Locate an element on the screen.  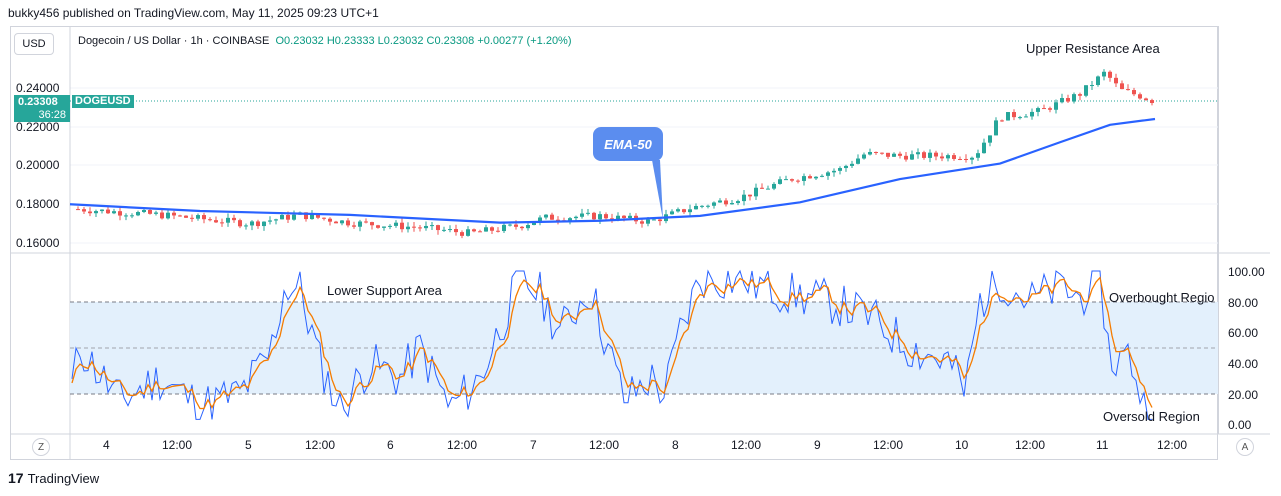
price-label: 0.20000 is located at coordinates (38, 165).